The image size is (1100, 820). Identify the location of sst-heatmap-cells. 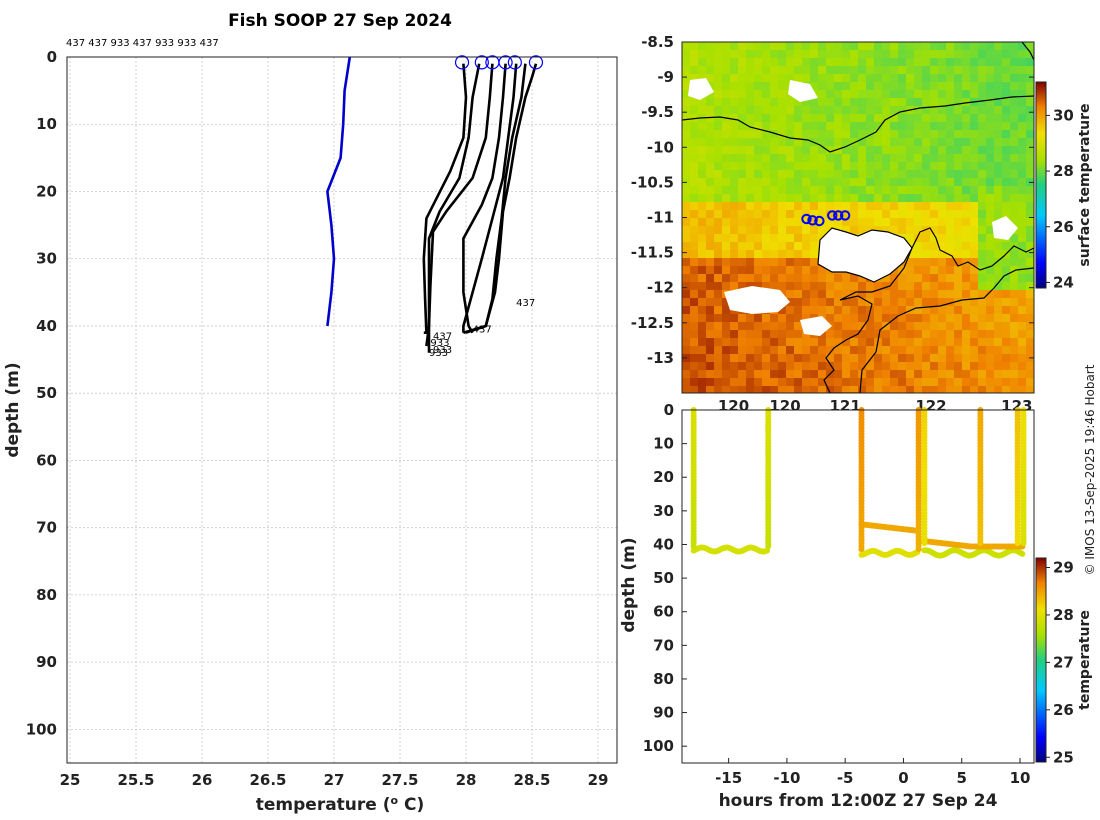
(858, 217).